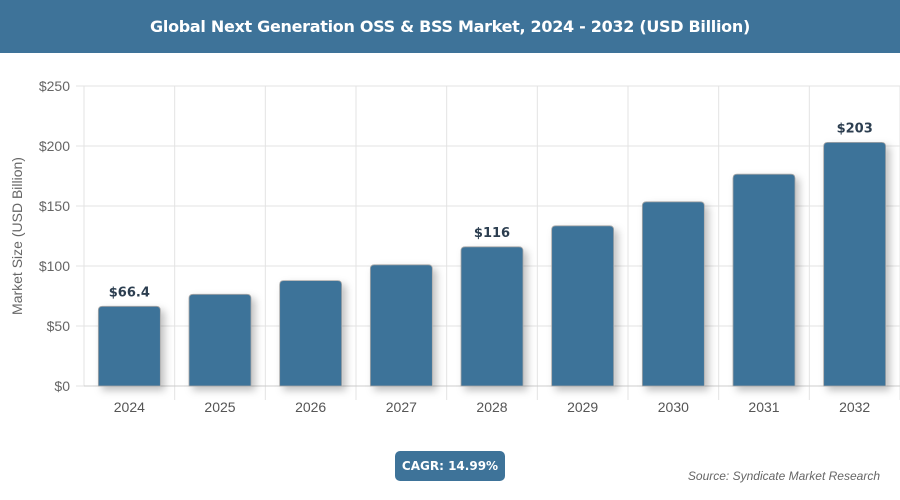 The width and height of the screenshot is (900, 500). I want to click on x-tick-label: 2032, so click(854, 407).